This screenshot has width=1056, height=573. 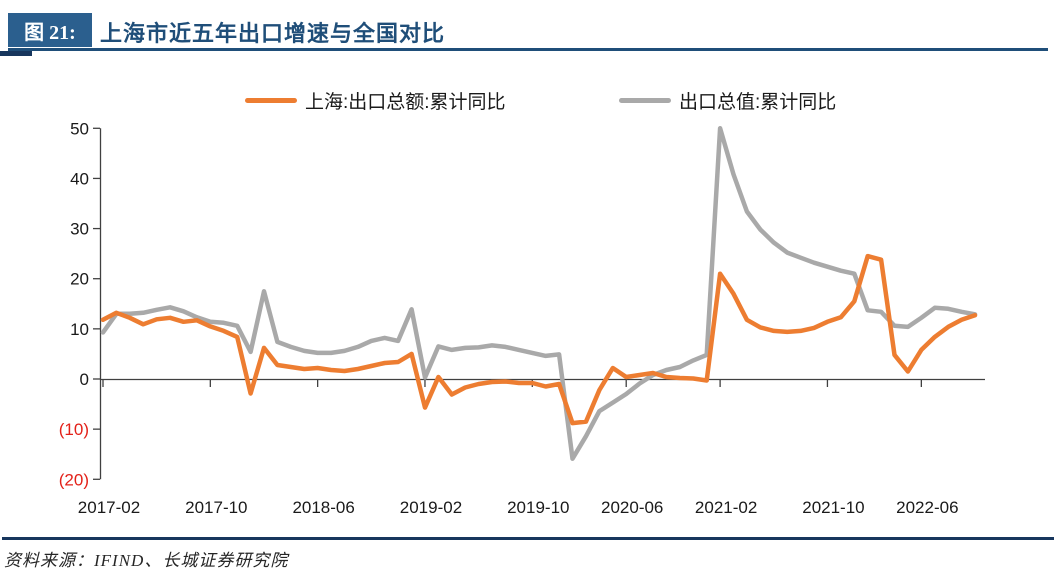 I want to click on figure-number-badge: 图 21:, so click(x=50, y=30).